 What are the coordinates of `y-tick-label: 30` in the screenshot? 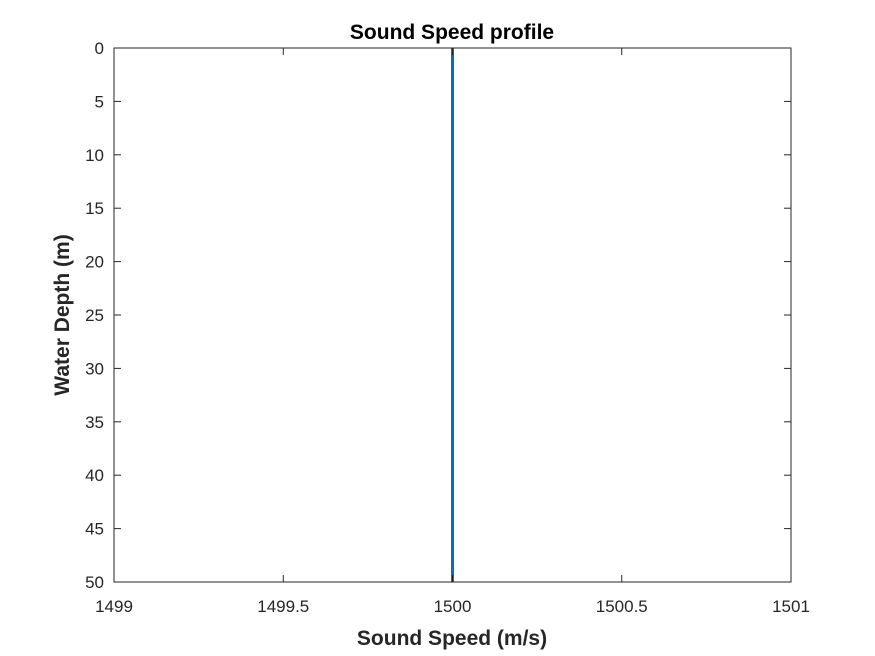 It's located at (94, 368).